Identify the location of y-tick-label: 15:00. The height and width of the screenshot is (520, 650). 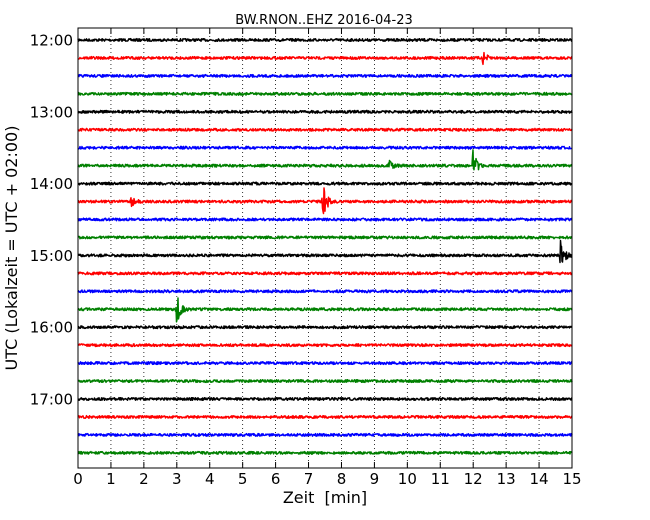
(51, 256).